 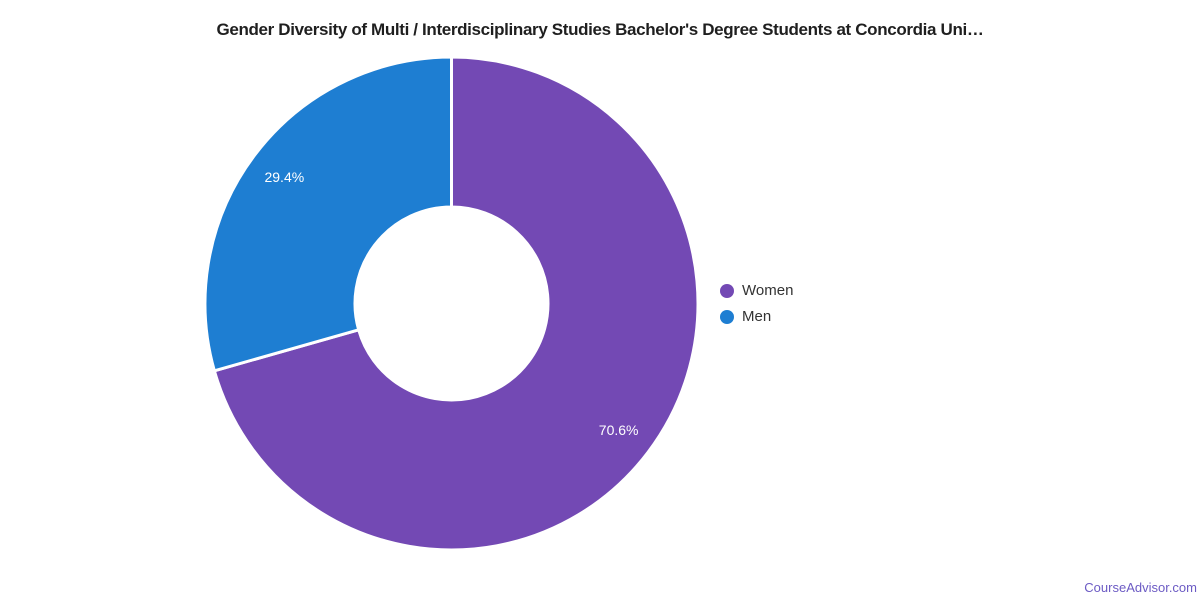 I want to click on legend-marker-men-icon, so click(x=727, y=316).